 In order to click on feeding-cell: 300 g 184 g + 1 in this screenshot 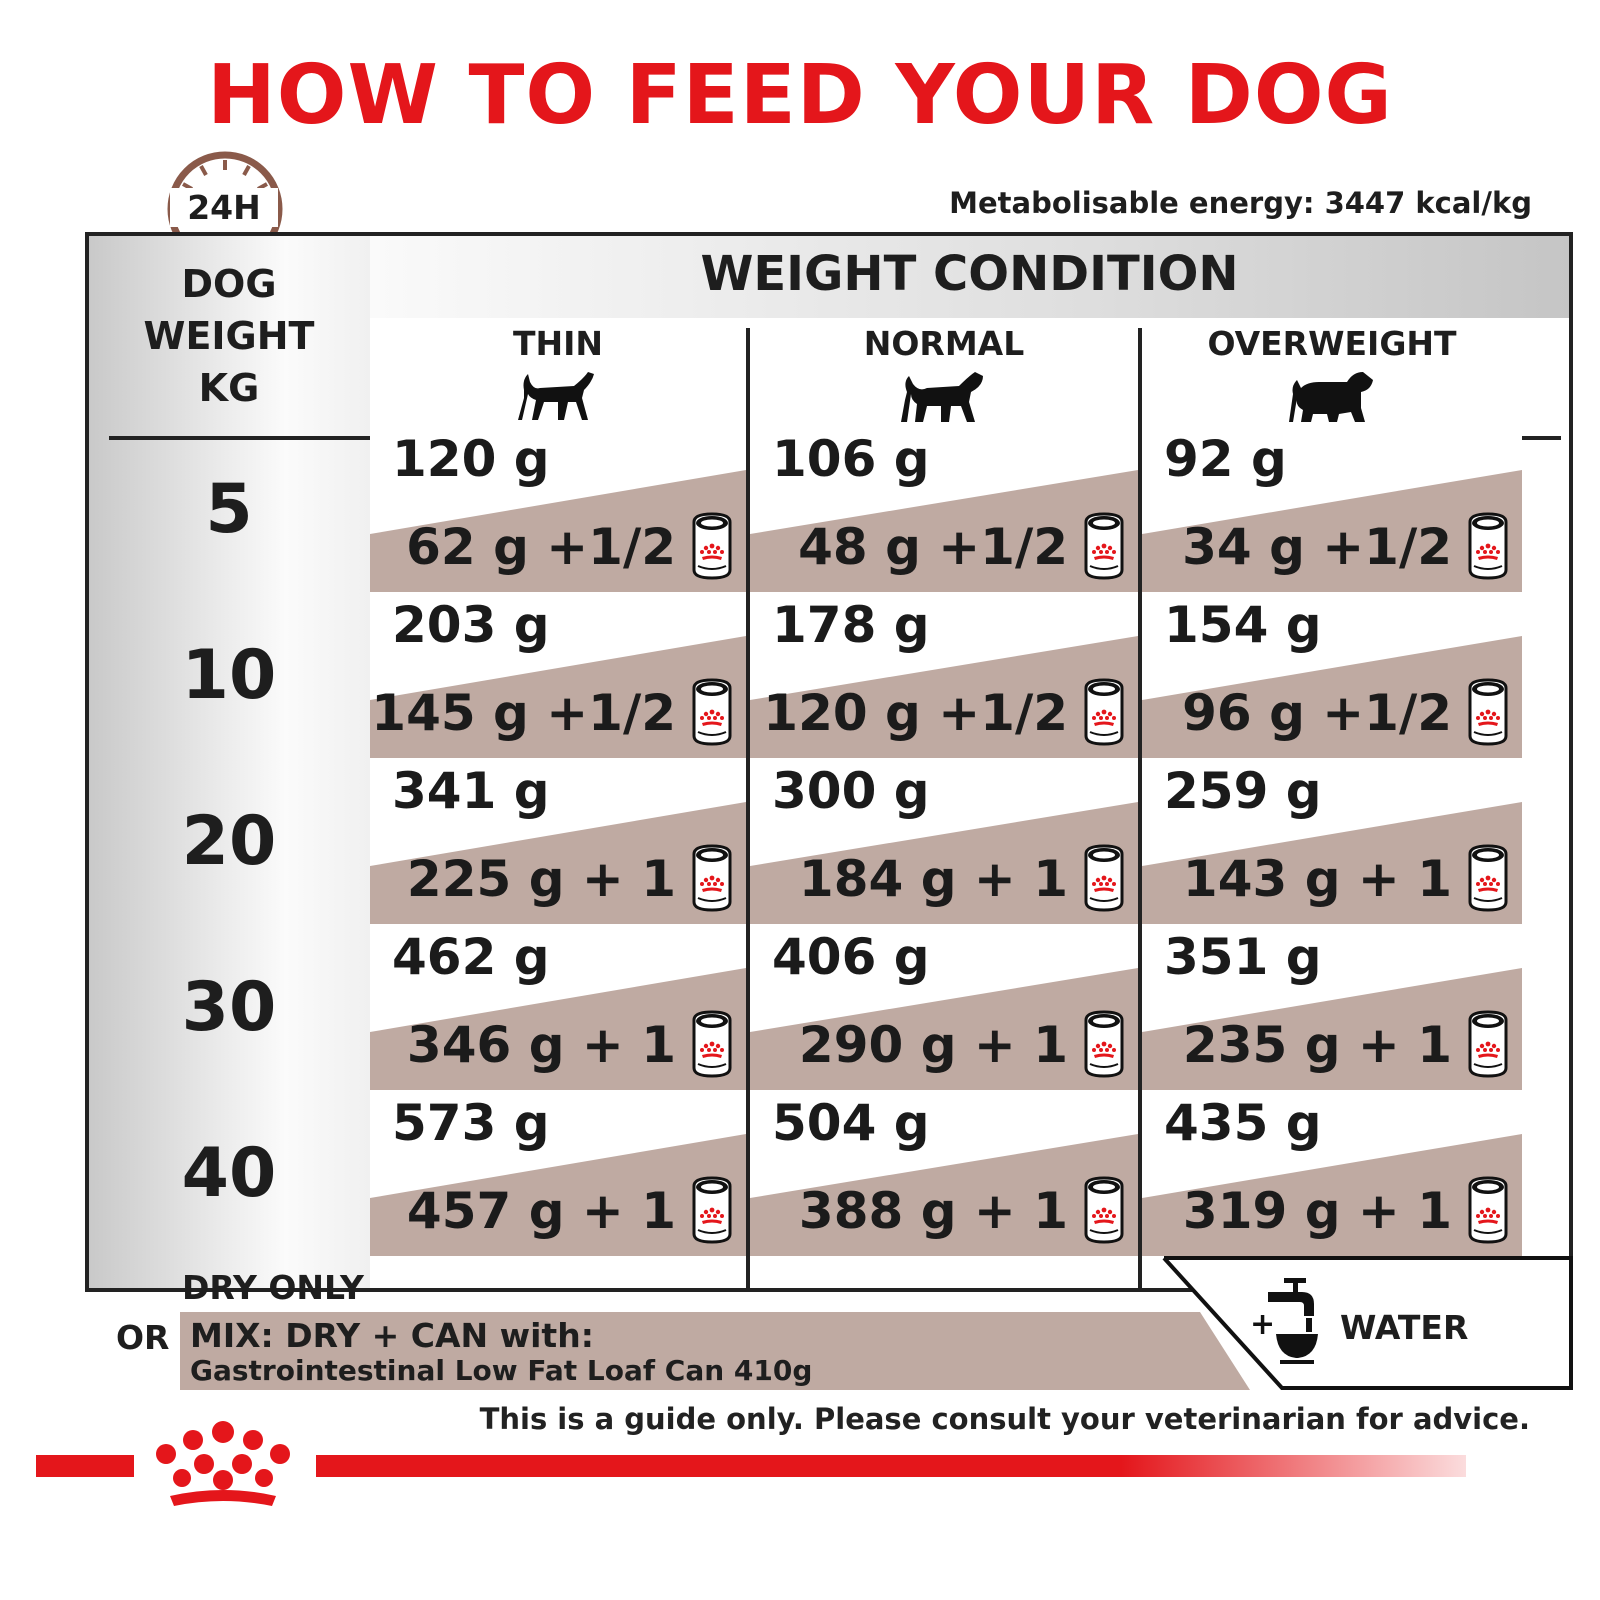, I will do `click(944, 841)`.